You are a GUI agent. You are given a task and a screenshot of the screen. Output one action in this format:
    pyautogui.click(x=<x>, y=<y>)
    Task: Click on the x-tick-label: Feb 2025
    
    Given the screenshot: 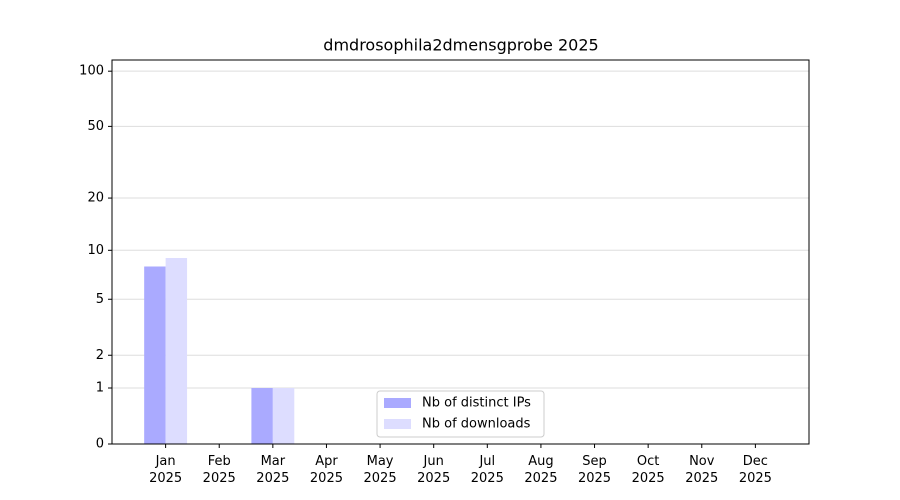 What is the action you would take?
    pyautogui.click(x=219, y=470)
    